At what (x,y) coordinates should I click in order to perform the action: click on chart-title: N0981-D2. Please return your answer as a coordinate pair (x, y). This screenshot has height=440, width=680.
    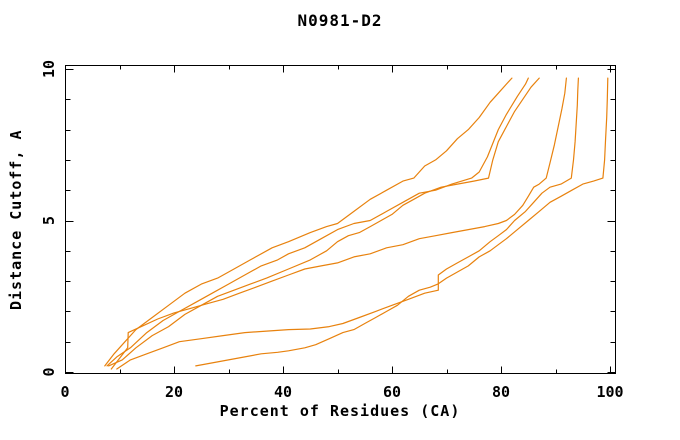
    Looking at the image, I should click on (340, 20).